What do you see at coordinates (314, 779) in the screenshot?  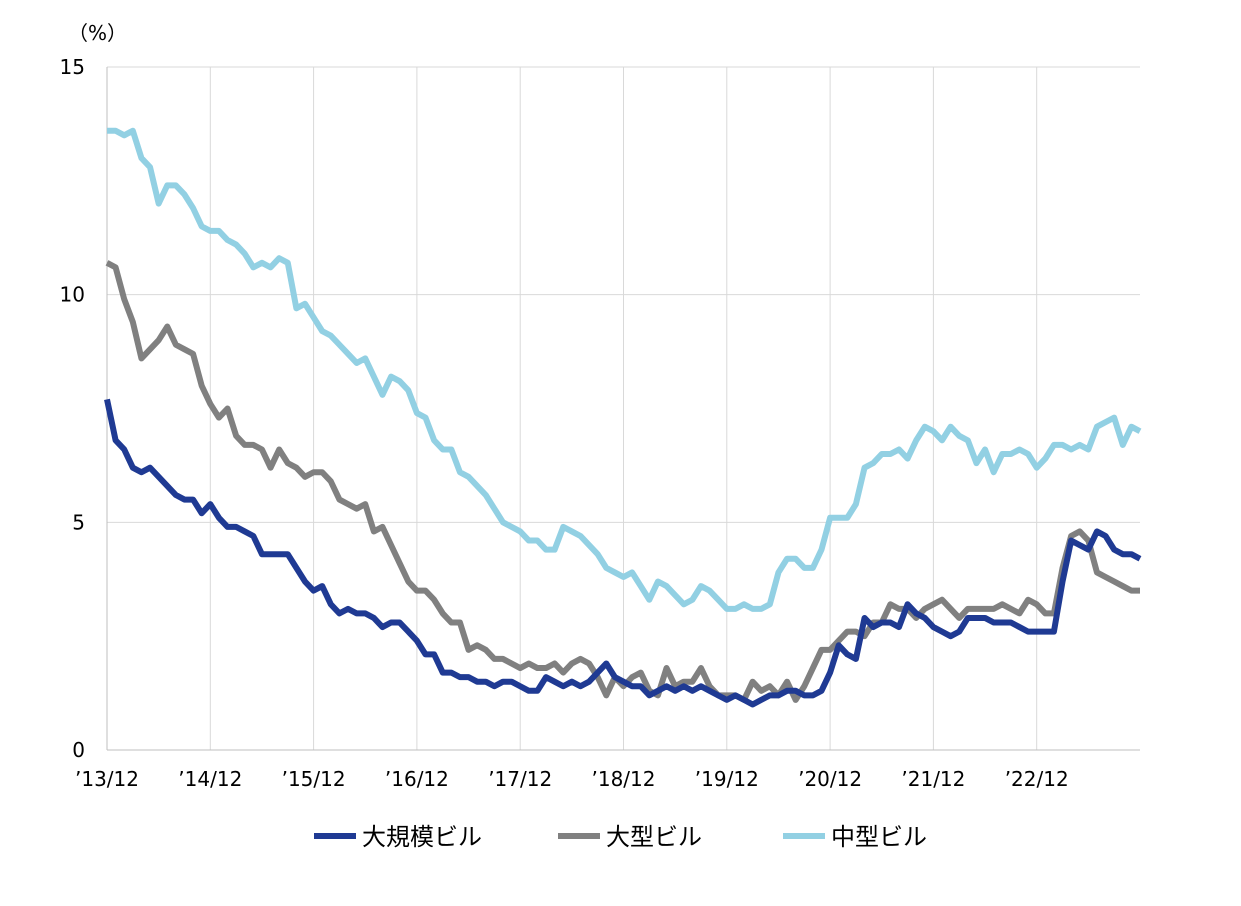 I see `x-tick-label: ’15/12` at bounding box center [314, 779].